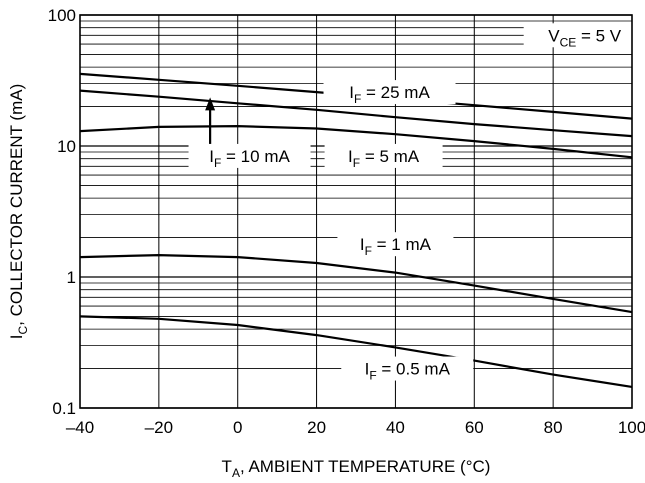 The image size is (645, 483). What do you see at coordinates (16, 205) in the screenshot?
I see `y-axis-title-rest: , COLLECTOR CURRENT (mA)` at bounding box center [16, 205].